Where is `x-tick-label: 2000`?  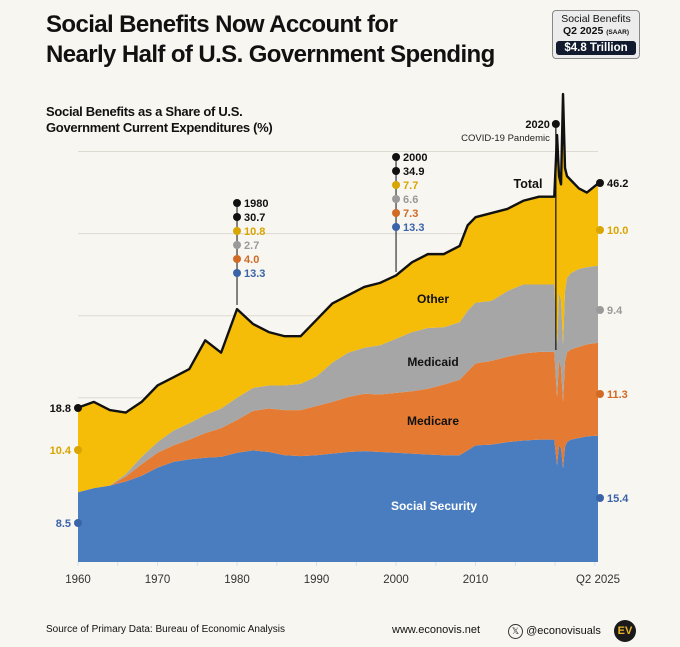 x-tick-label: 2000 is located at coordinates (396, 580).